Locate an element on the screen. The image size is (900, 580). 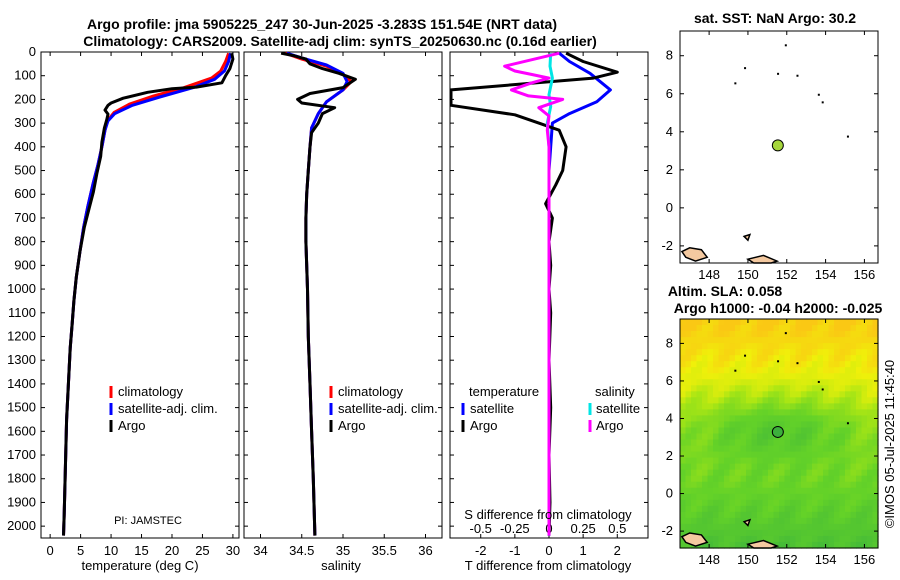
depth-tick-label: 400 is located at coordinates (25, 146).